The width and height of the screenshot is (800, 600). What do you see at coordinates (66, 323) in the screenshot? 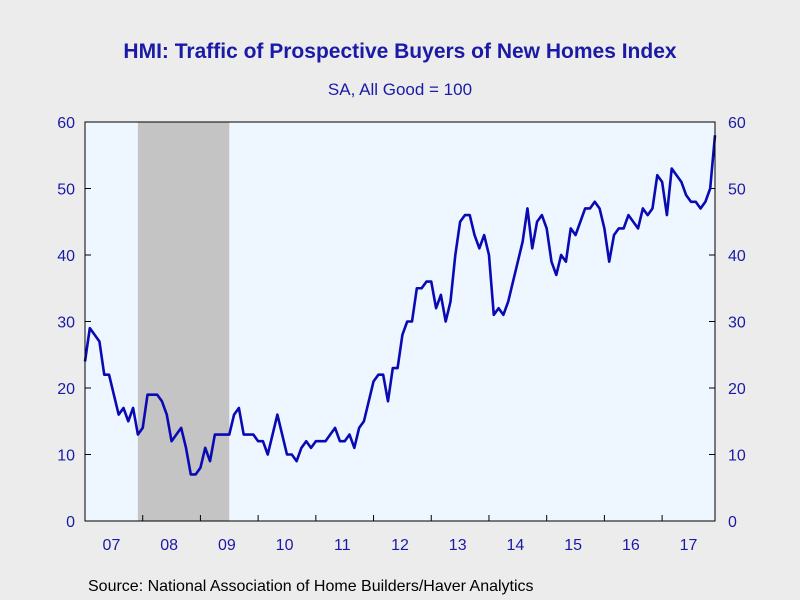
I see `y-tick-label-left: 30` at bounding box center [66, 323].